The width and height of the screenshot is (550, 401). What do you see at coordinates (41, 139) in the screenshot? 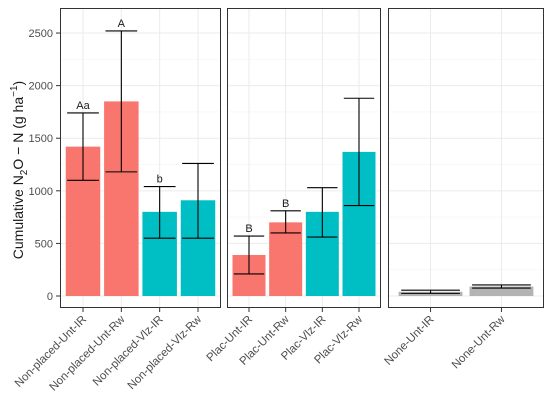
I see `y-tick-label: 1500` at bounding box center [41, 139].